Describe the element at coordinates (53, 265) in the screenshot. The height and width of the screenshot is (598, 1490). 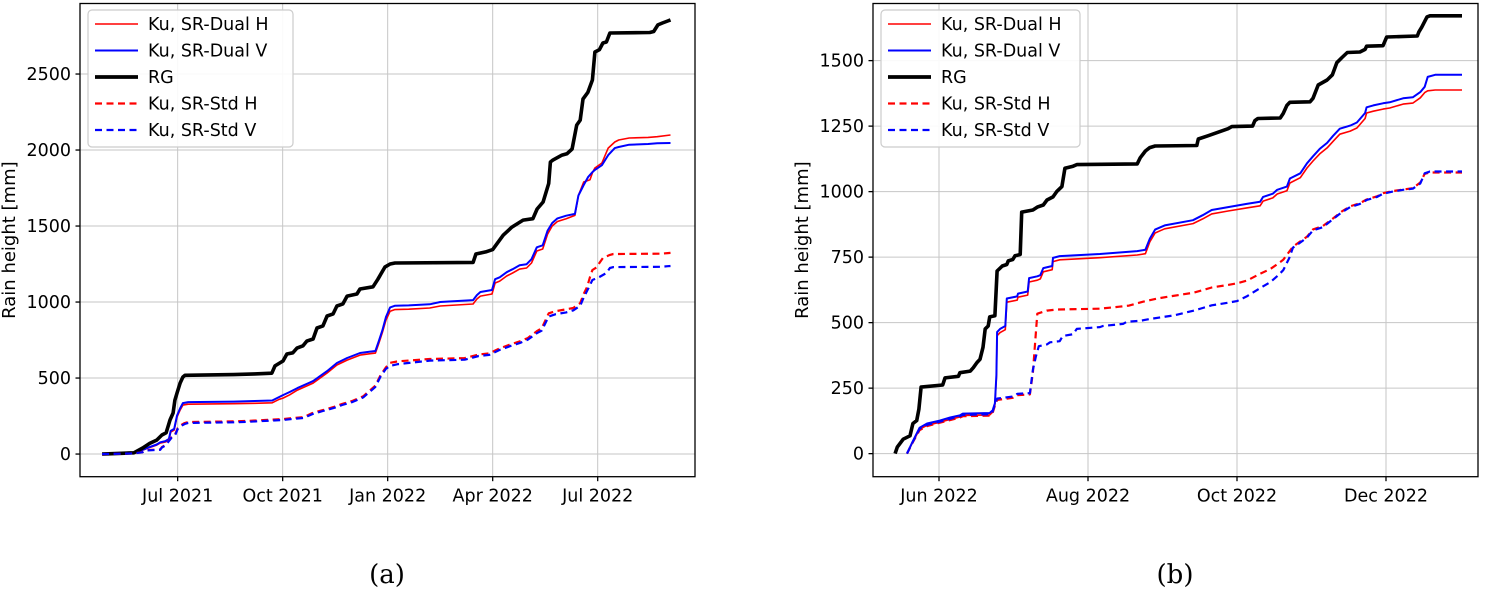
I see `y-axis-a: 0 500 1000 1500 2000 2500` at that location.